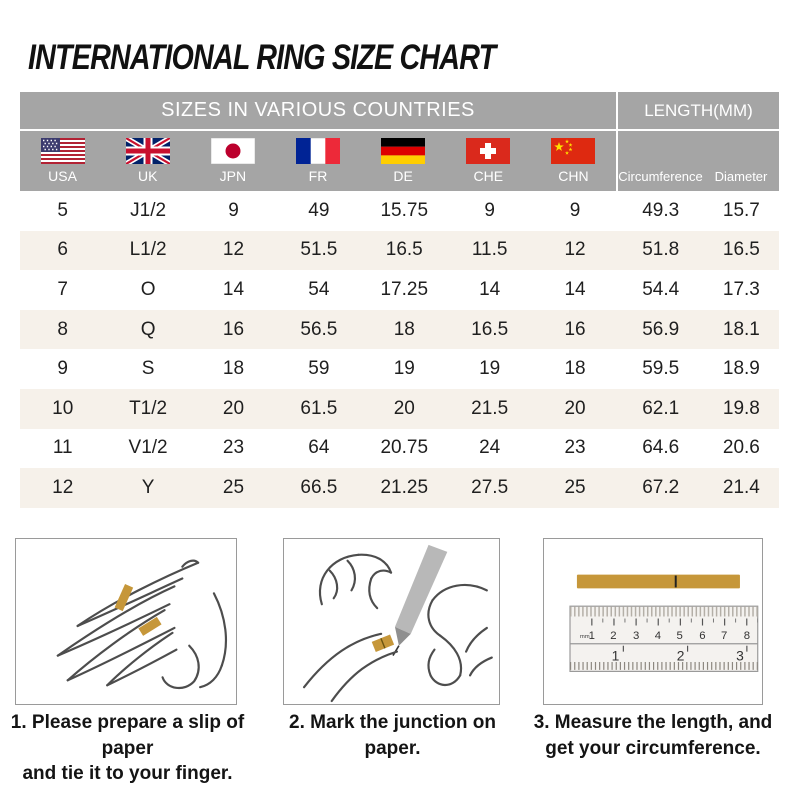 The width and height of the screenshot is (800, 800). I want to click on cell-jpn: 14, so click(233, 289).